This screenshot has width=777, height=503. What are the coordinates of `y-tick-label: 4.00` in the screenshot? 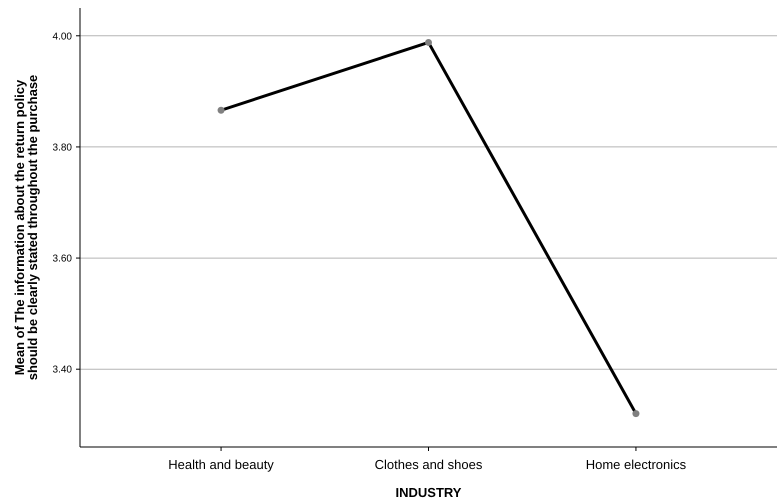 It's located at (62, 36).